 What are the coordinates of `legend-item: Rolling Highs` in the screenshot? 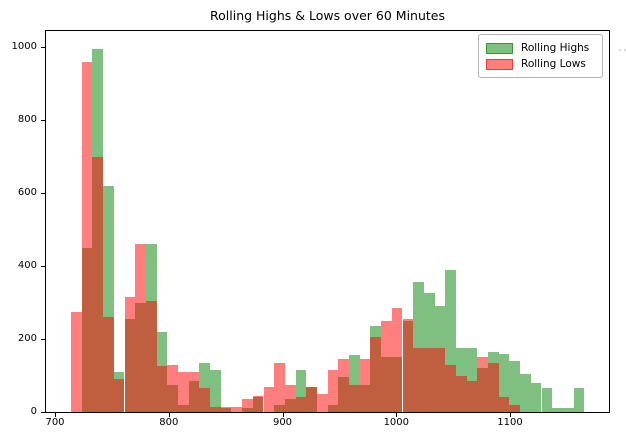 It's located at (540, 48).